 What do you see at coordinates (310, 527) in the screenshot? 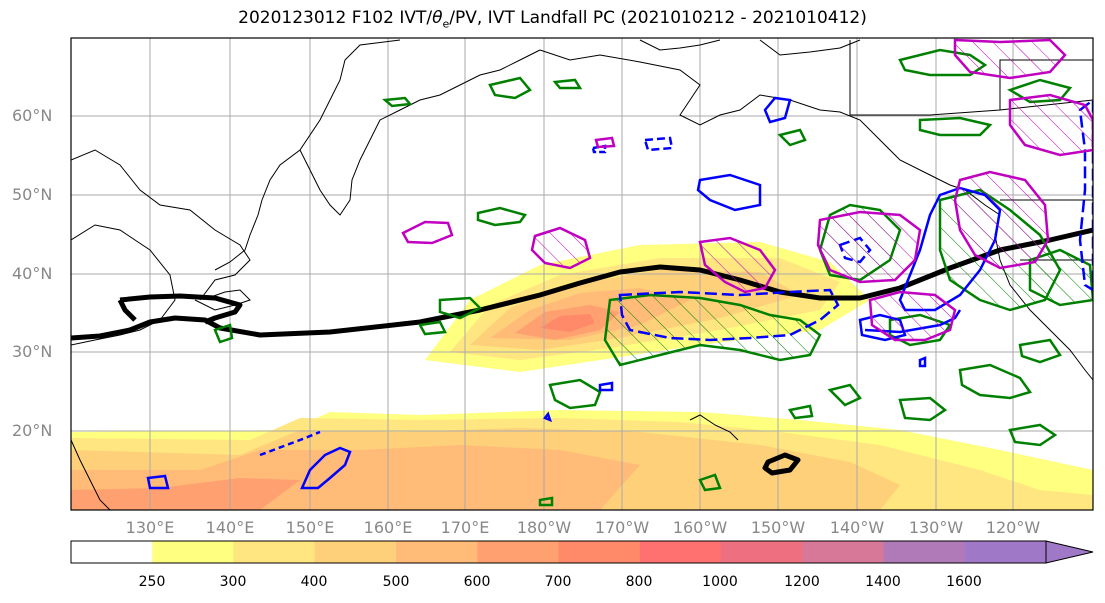
I see `lon-label: 150°E` at bounding box center [310, 527].